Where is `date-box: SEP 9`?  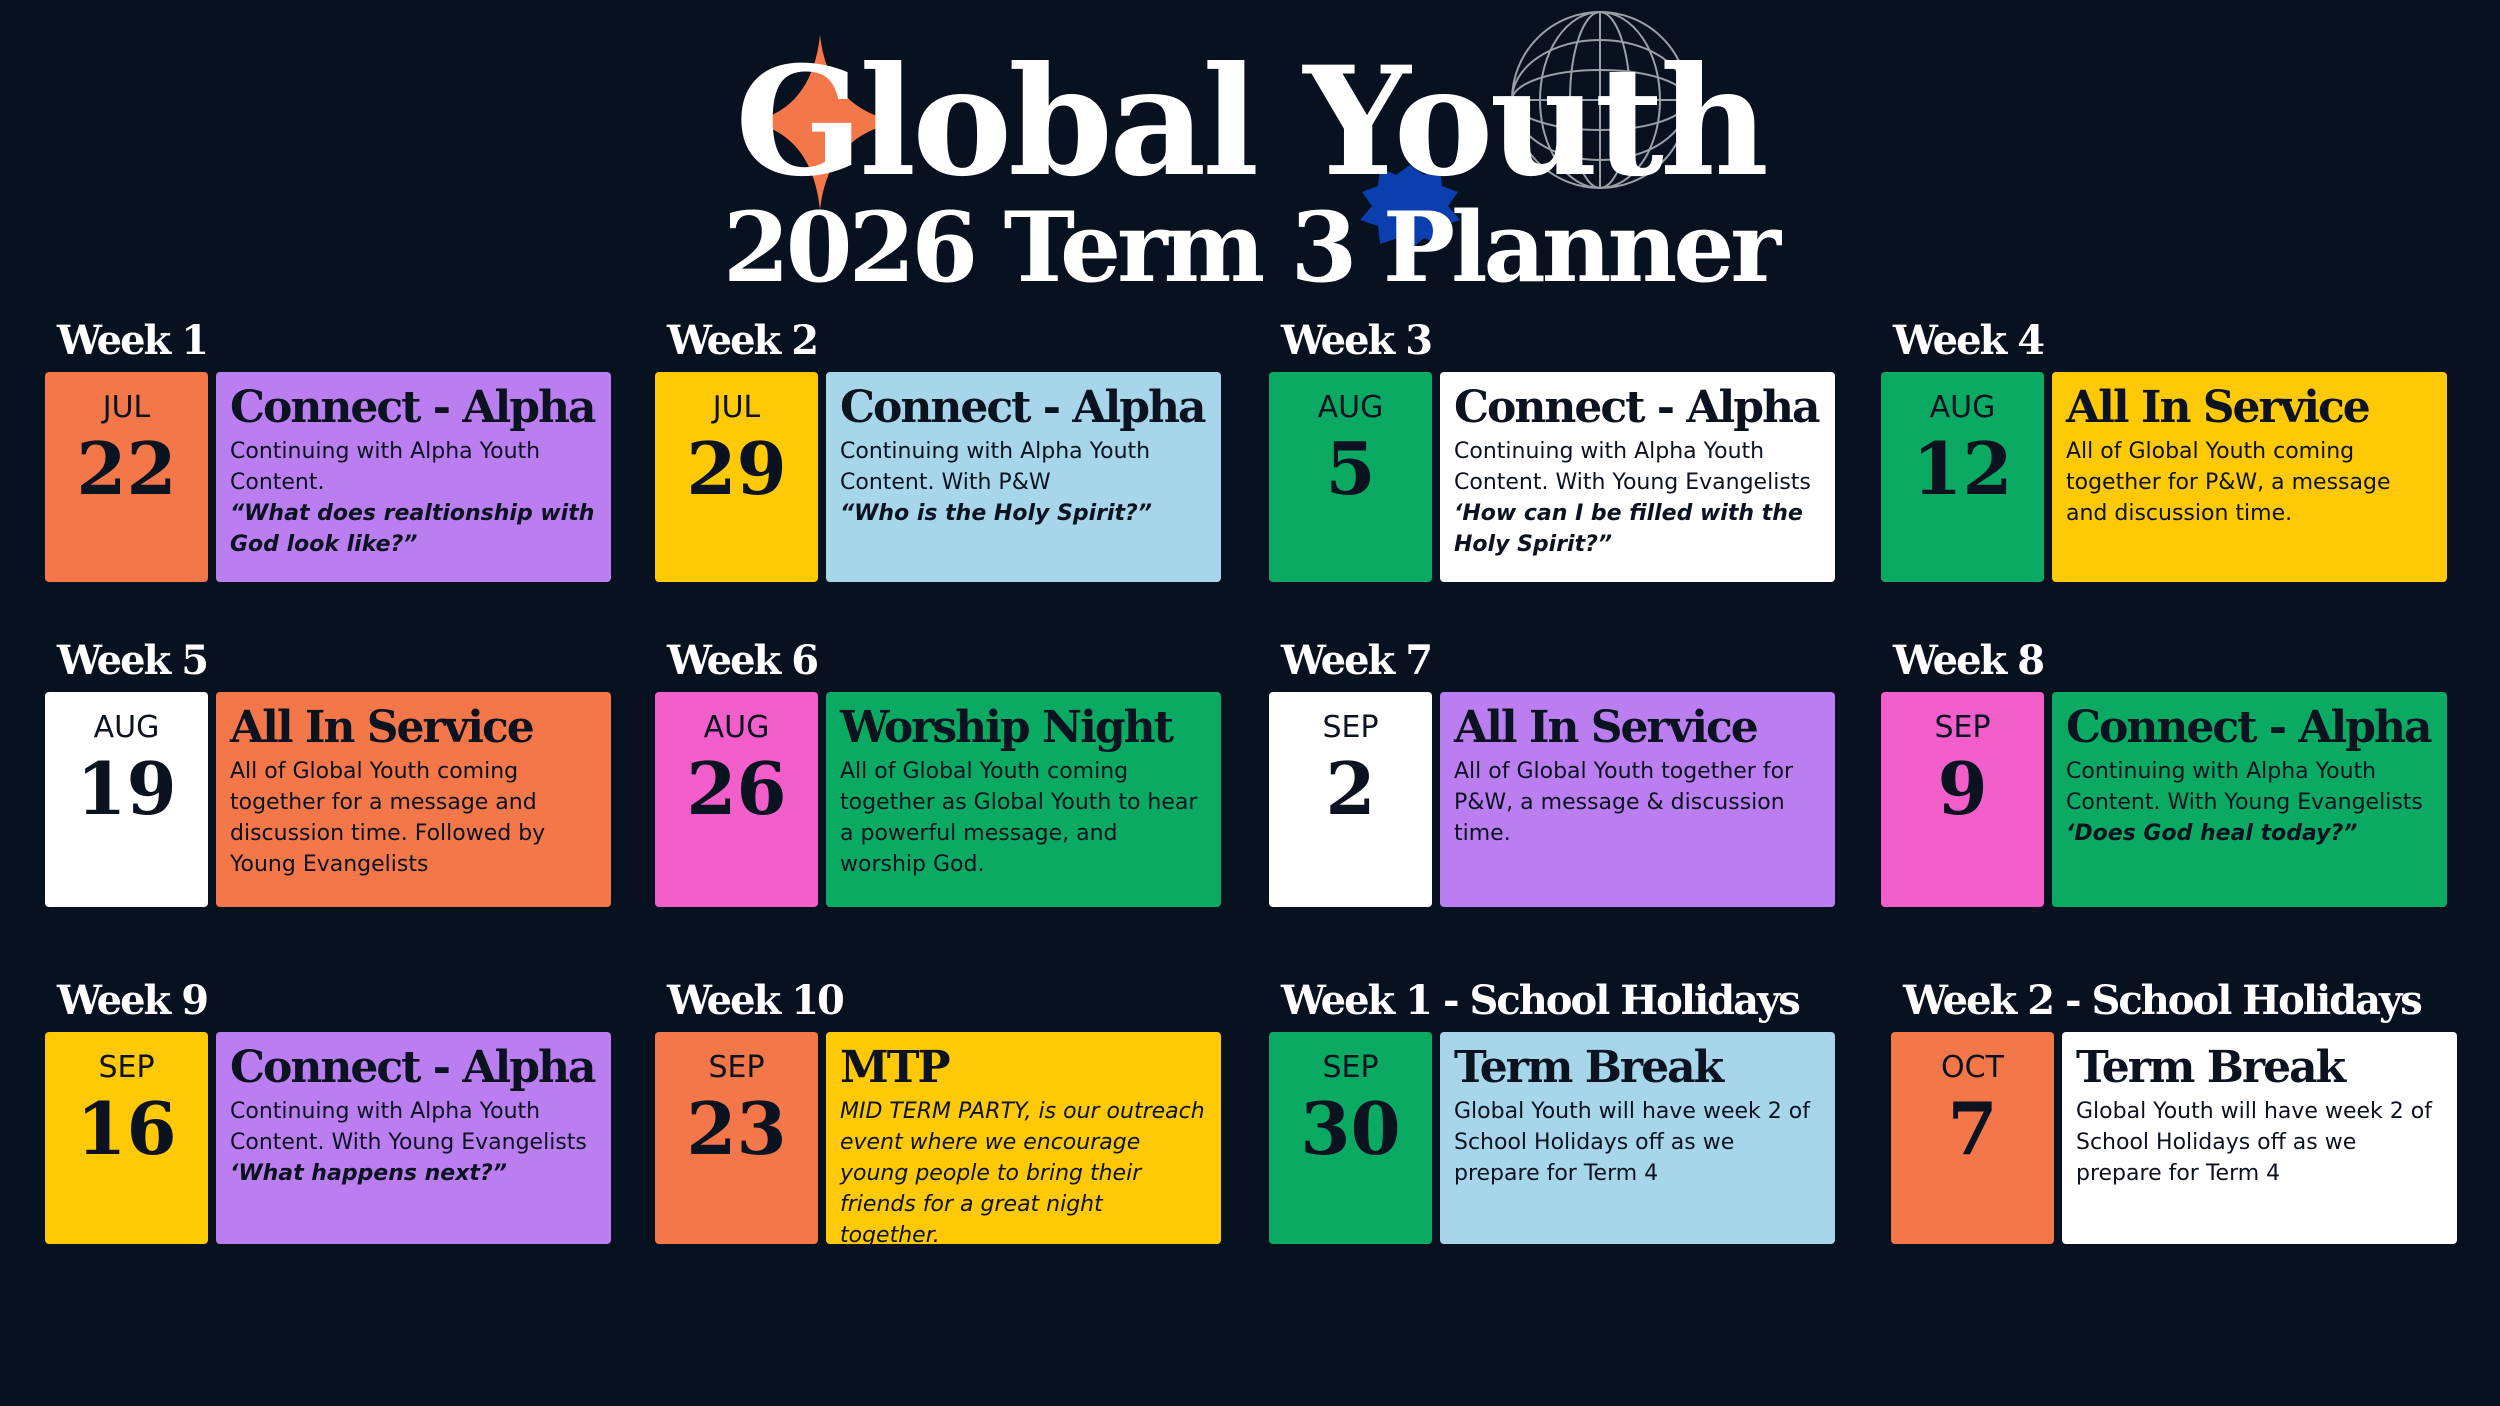
date-box: SEP 9 is located at coordinates (1962, 799).